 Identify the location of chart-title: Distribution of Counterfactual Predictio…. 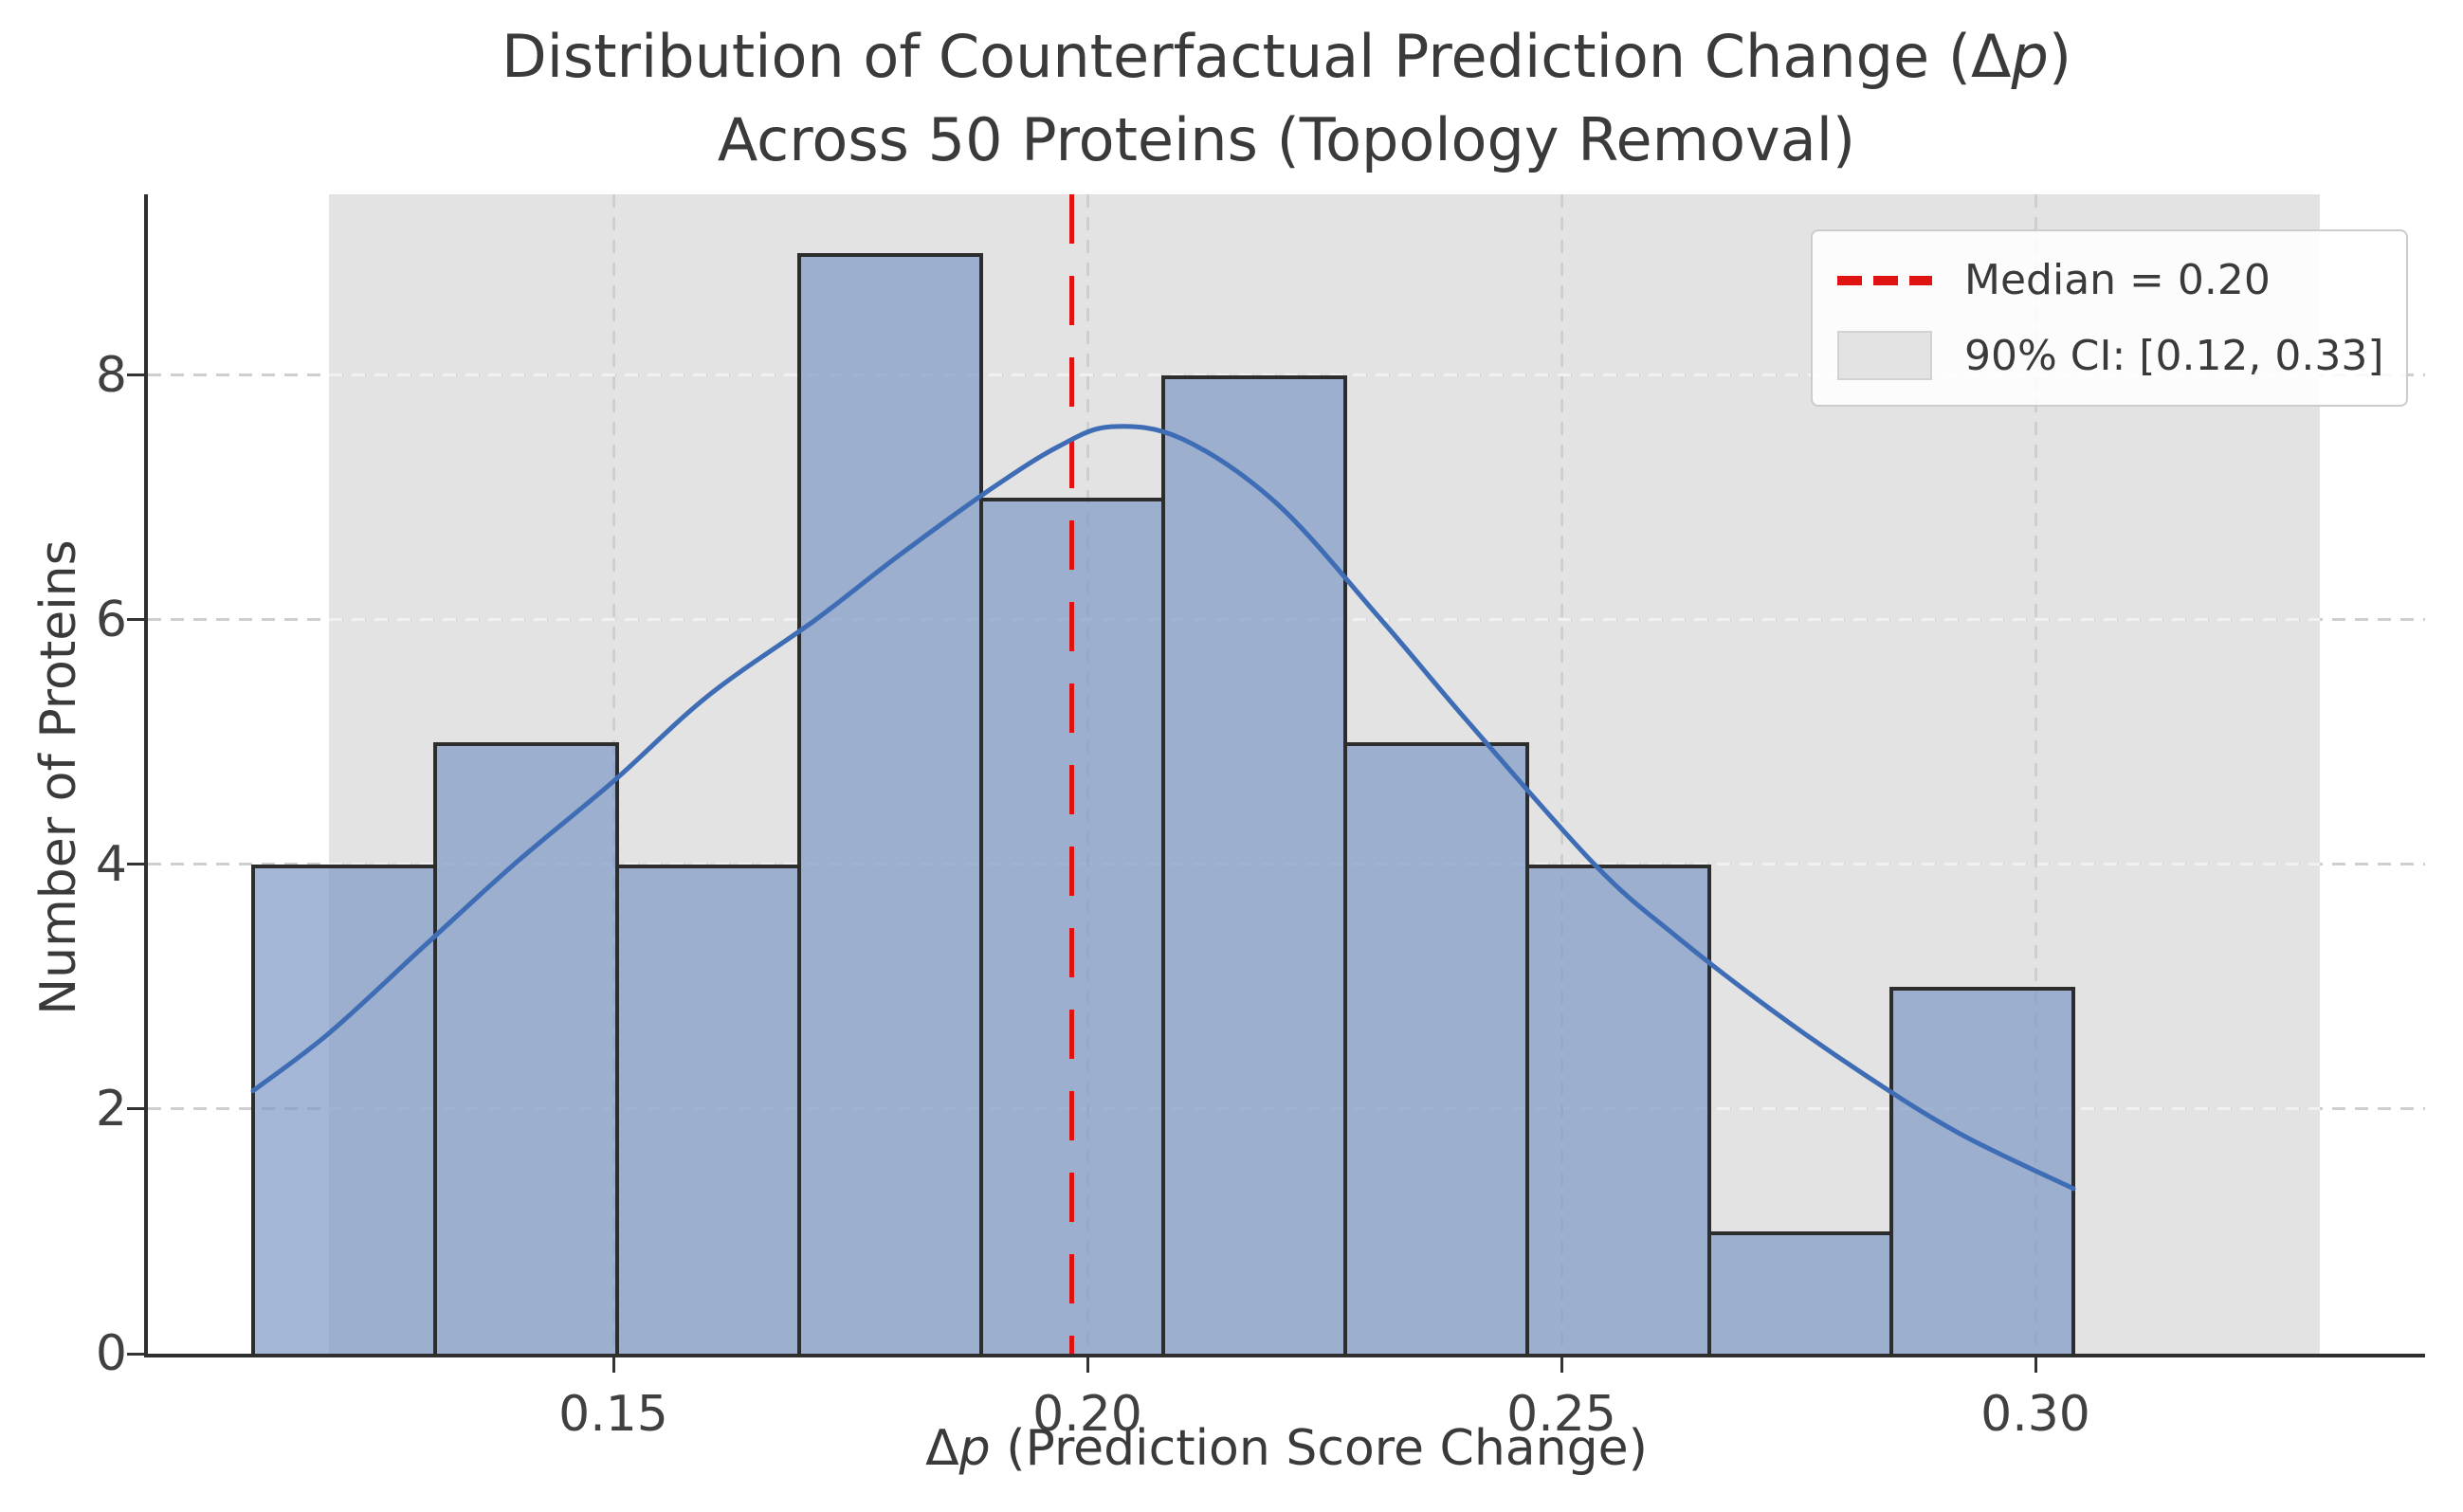
(1286, 99).